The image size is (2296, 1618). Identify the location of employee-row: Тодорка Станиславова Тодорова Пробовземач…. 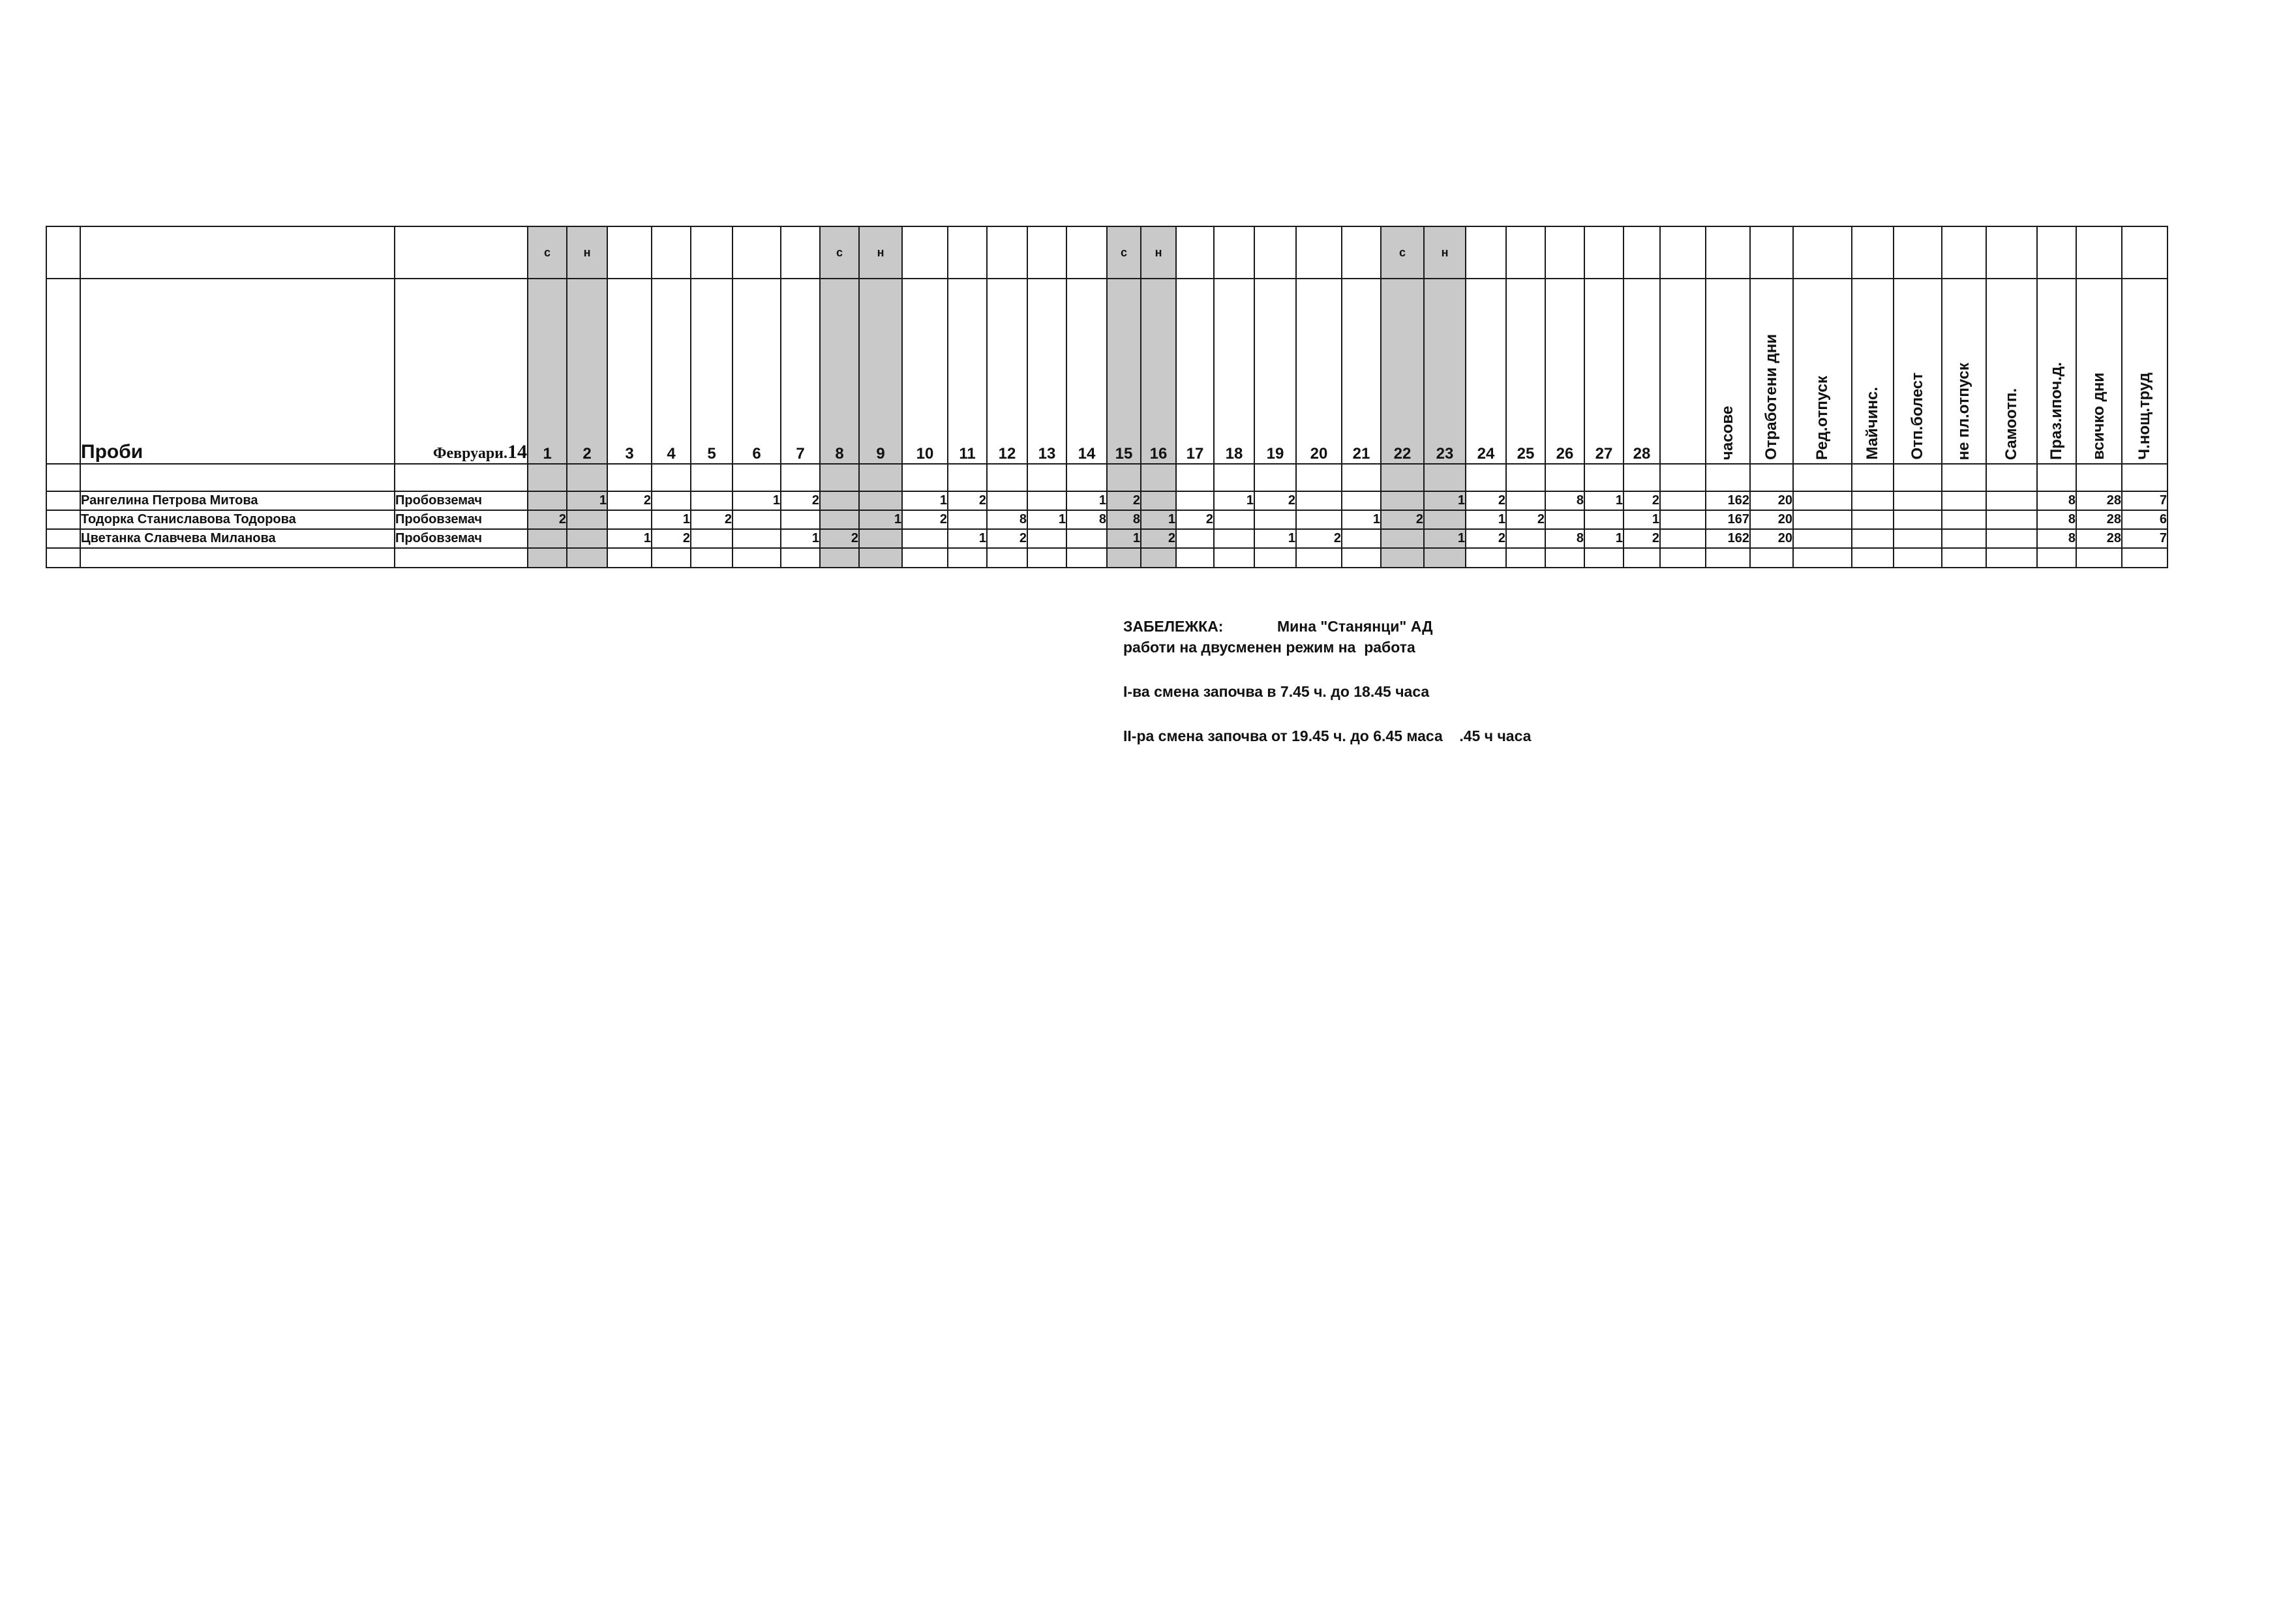
(1129, 520).